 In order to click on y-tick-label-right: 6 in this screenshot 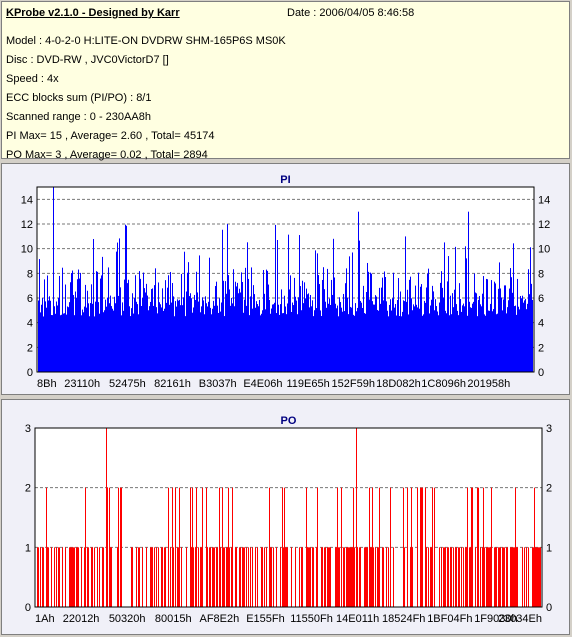, I will do `click(541, 299)`.